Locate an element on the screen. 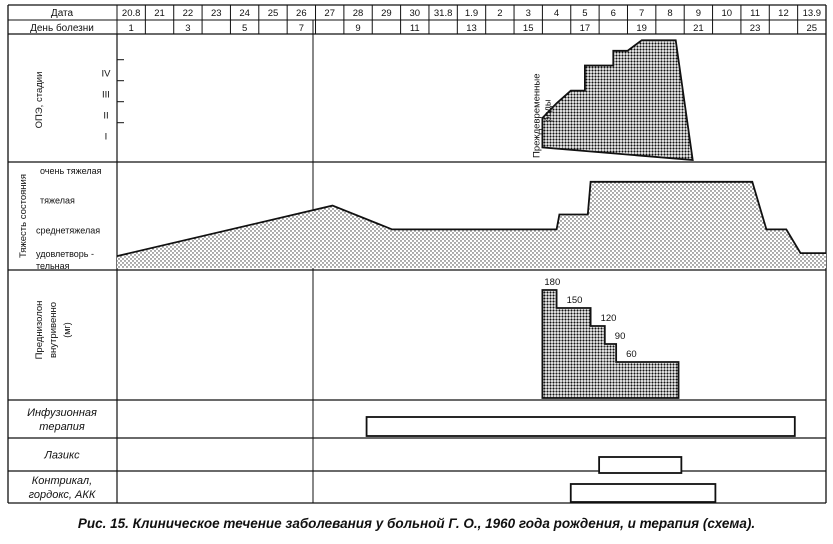  date-tick-label: 28 is located at coordinates (358, 13).